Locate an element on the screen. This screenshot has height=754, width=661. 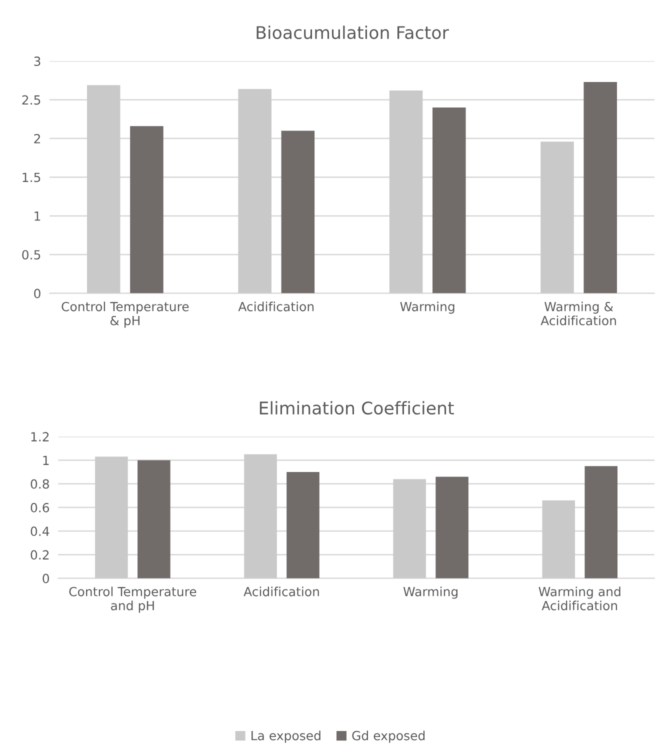
x-tick-label: Warming and Acidification is located at coordinates (579, 598).